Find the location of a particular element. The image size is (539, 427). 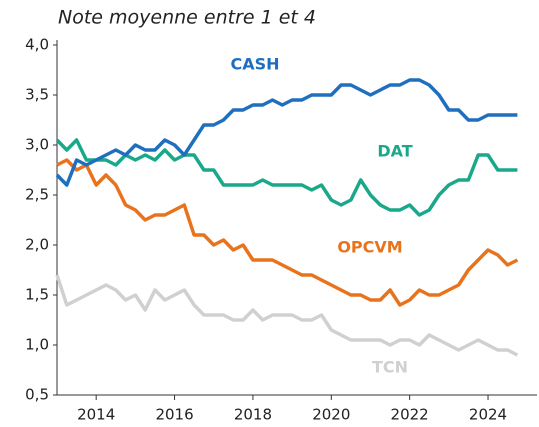

y-tick-label: 1,5 is located at coordinates (37, 295).